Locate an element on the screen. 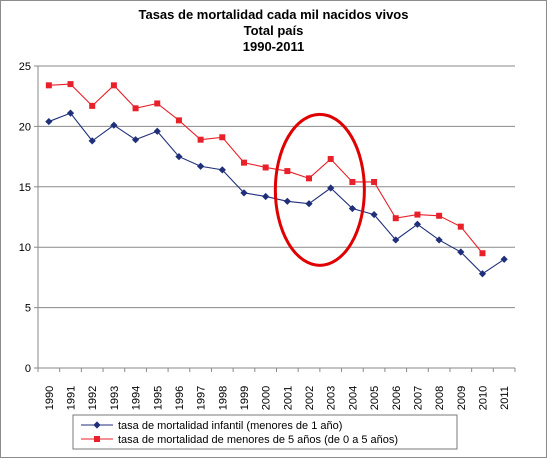 This screenshot has width=547, height=458. annotation is located at coordinates (319, 189).